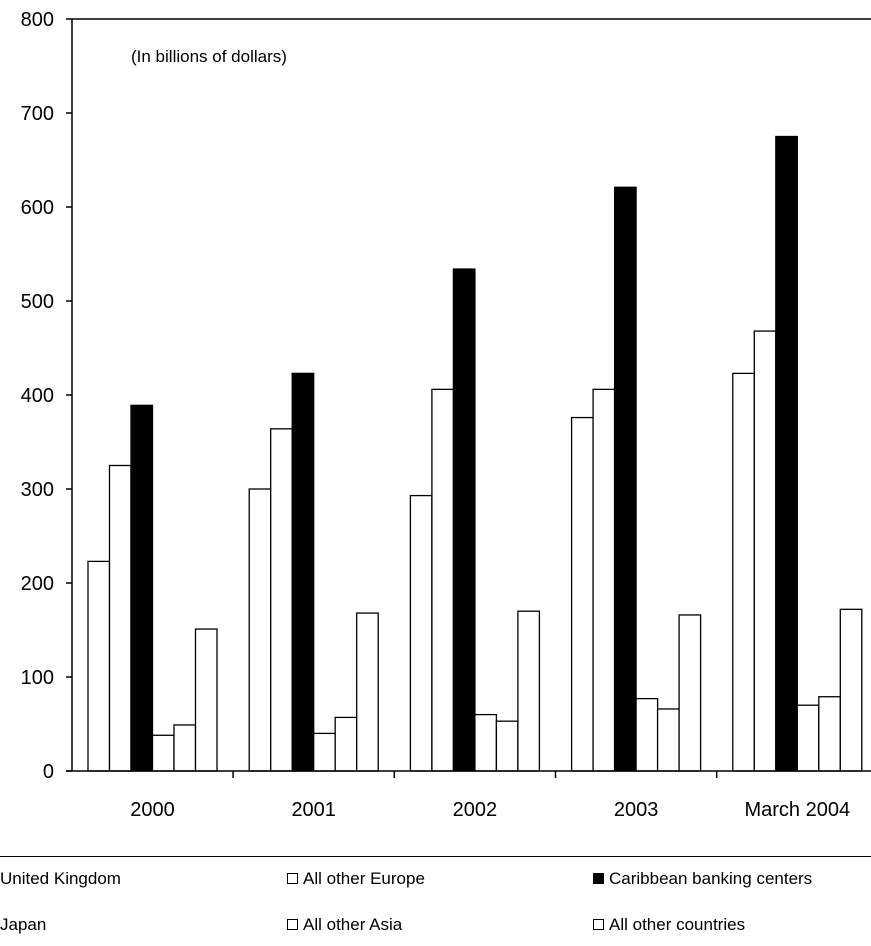 This screenshot has height=946, width=871. What do you see at coordinates (313, 810) in the screenshot?
I see `x-tick-label: 2001` at bounding box center [313, 810].